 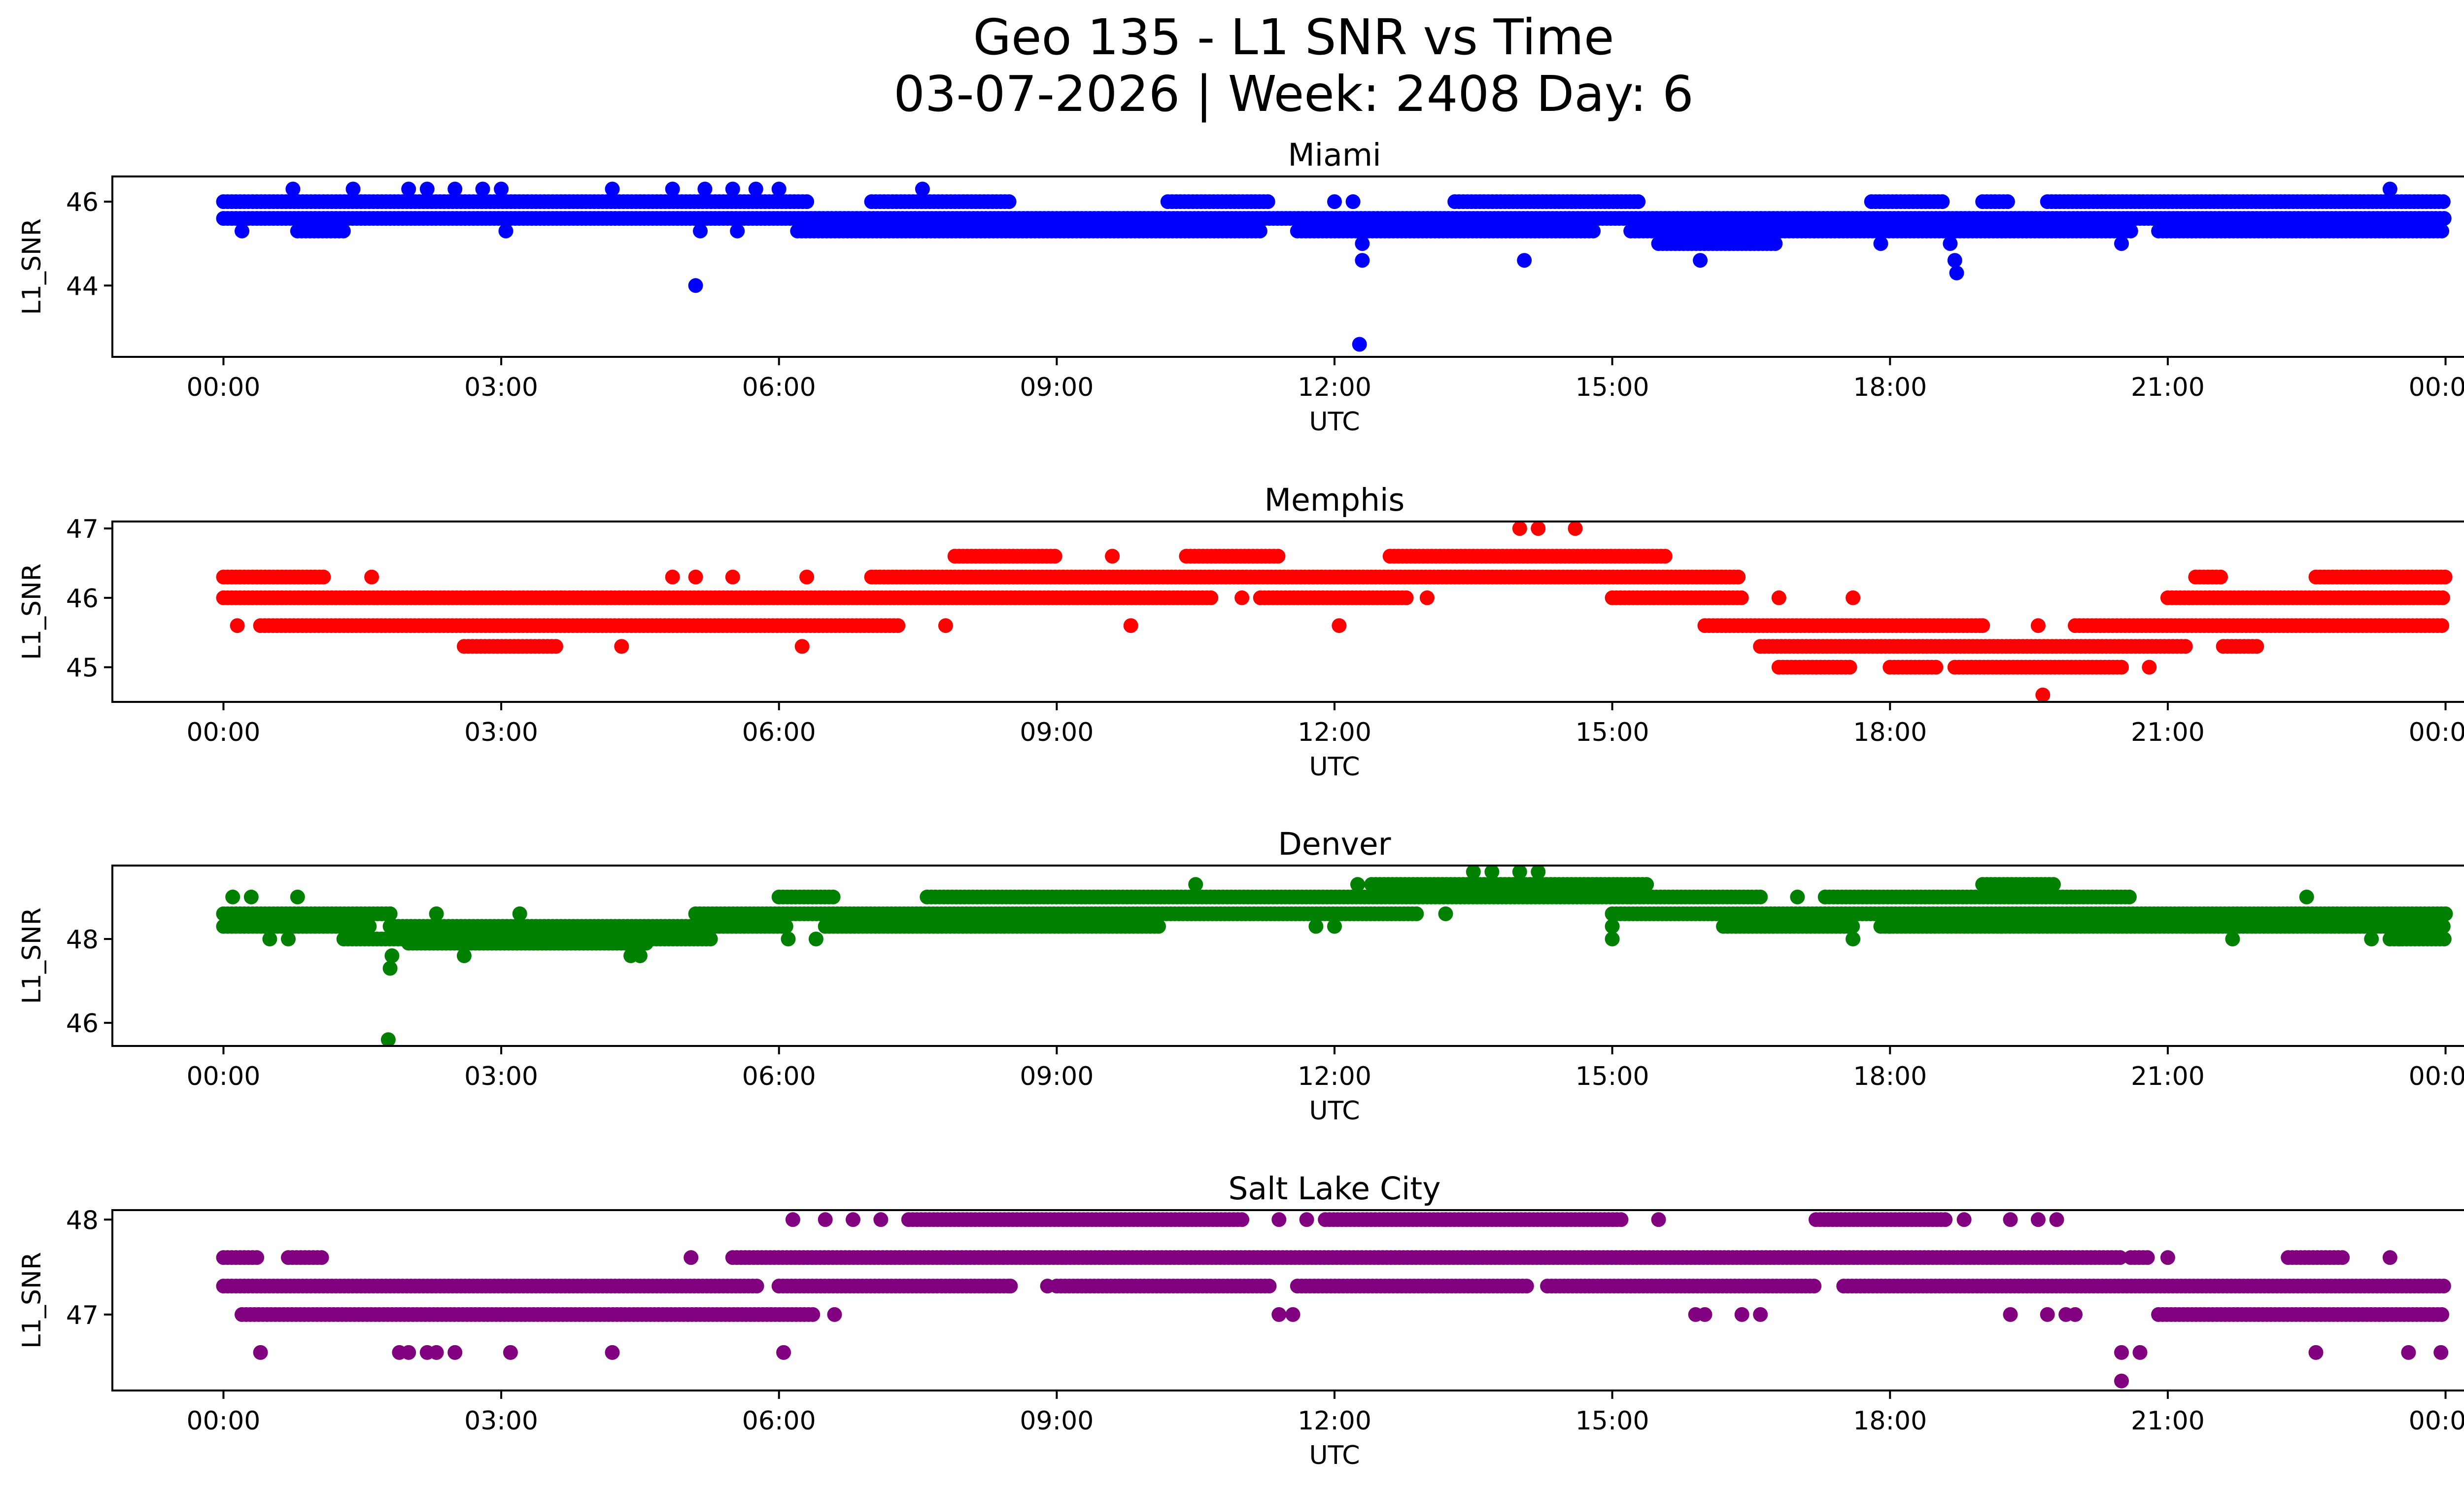 What do you see at coordinates (82, 940) in the screenshot?
I see `y-tick-label: 48` at bounding box center [82, 940].